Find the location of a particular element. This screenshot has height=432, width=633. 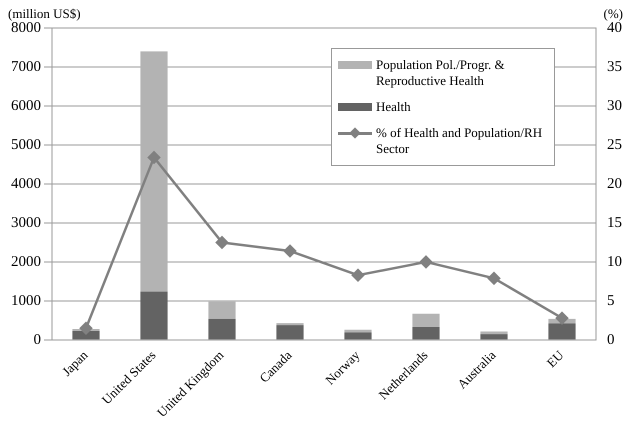

y-tick-label: 6000 is located at coordinates (26, 106).